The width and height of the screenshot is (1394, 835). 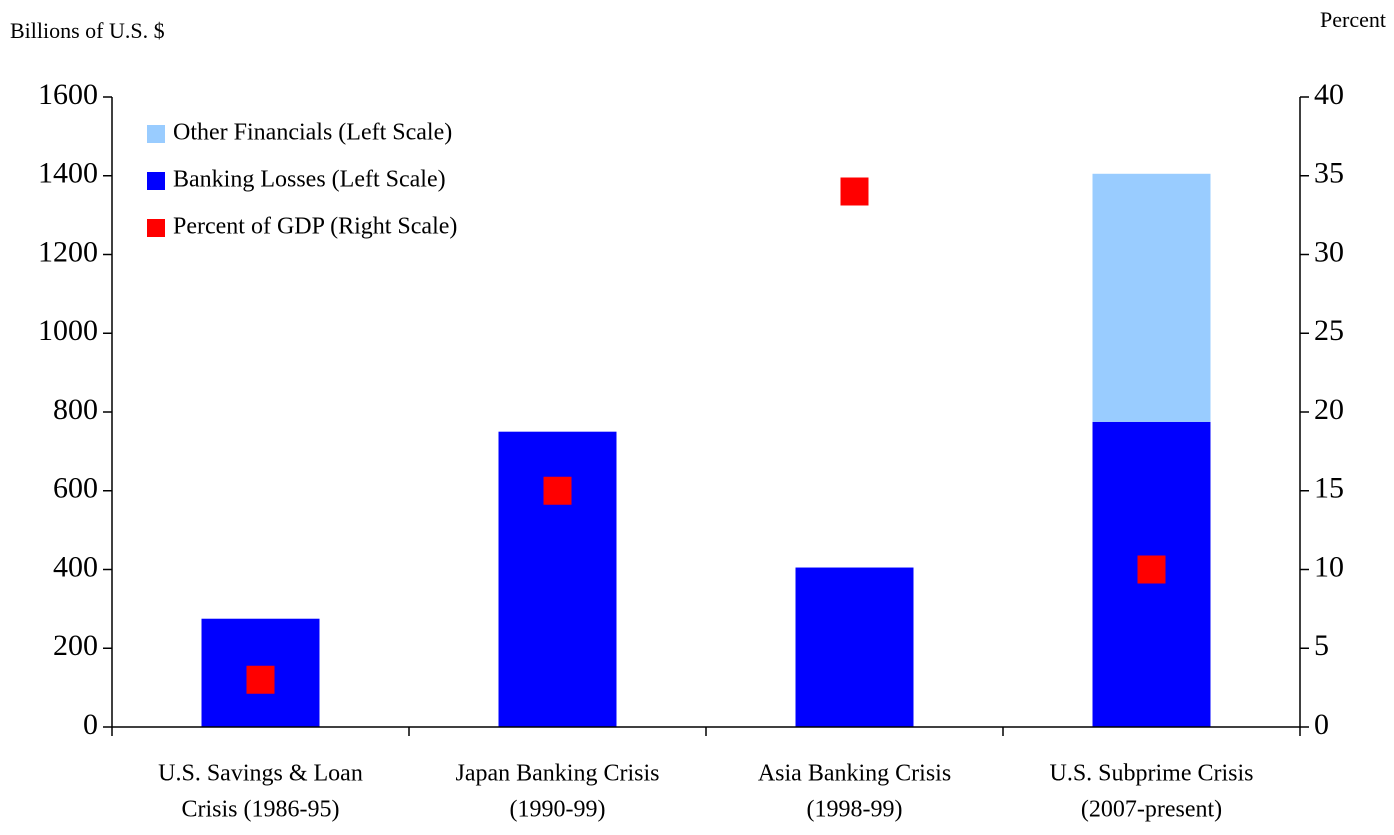 I want to click on y2-tick-label: 10, so click(x=1329, y=566).